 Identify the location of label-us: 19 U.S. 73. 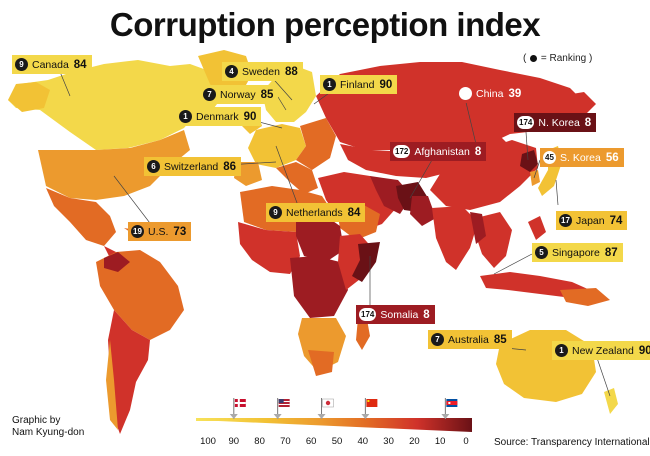
(160, 231).